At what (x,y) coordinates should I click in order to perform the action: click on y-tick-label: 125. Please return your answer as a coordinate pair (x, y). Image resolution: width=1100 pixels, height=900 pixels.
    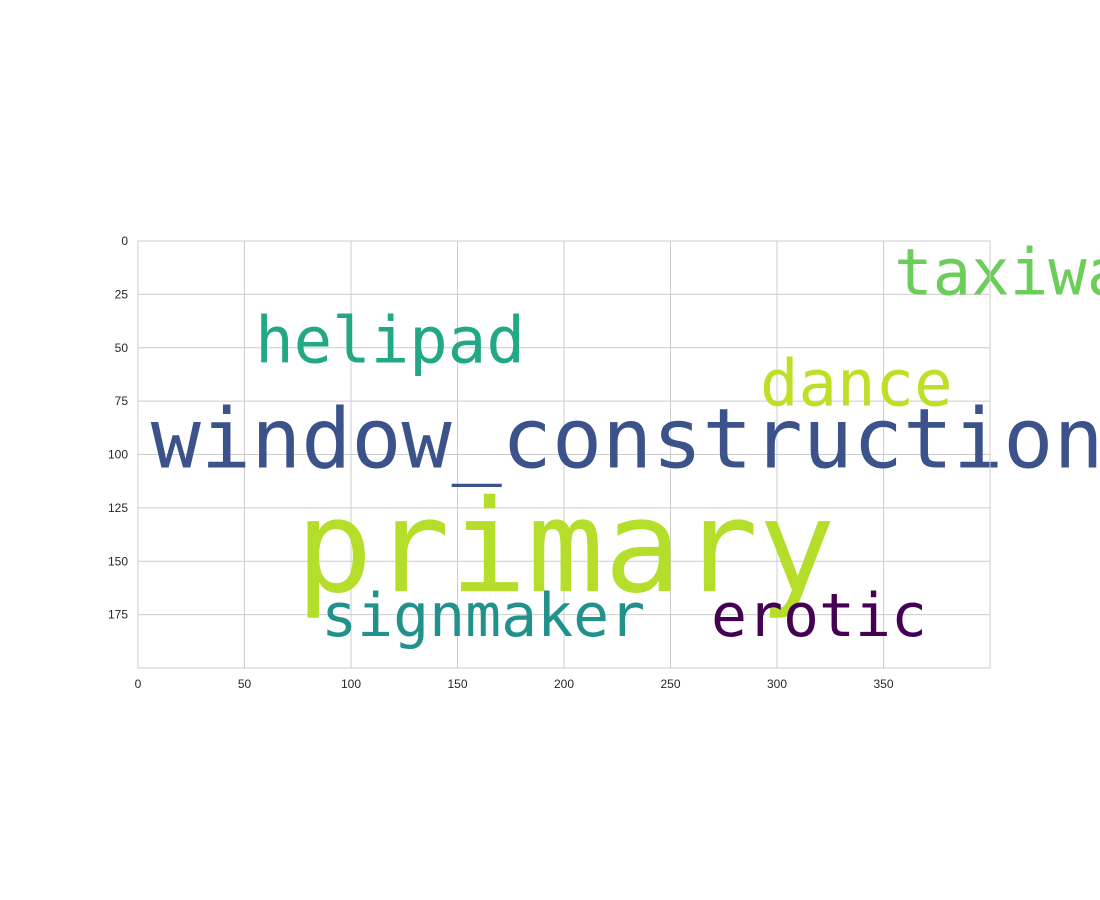
    Looking at the image, I should click on (118, 508).